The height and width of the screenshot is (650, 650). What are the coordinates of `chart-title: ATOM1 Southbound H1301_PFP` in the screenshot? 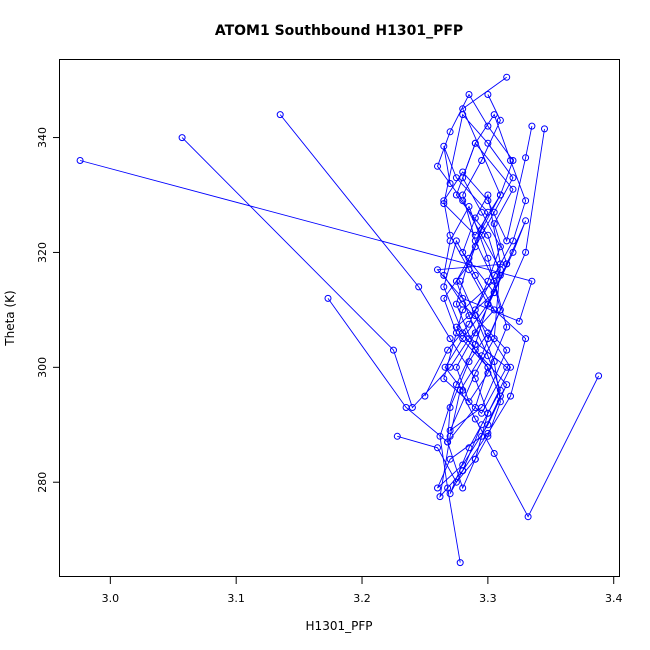 It's located at (339, 31).